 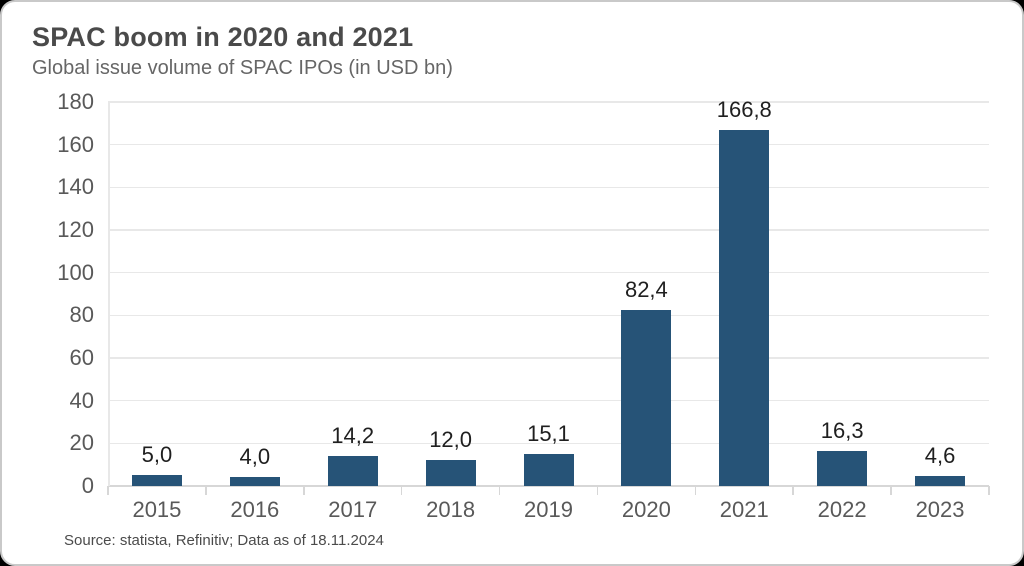 What do you see at coordinates (157, 509) in the screenshot?
I see `x-axis-tick-label: 2015` at bounding box center [157, 509].